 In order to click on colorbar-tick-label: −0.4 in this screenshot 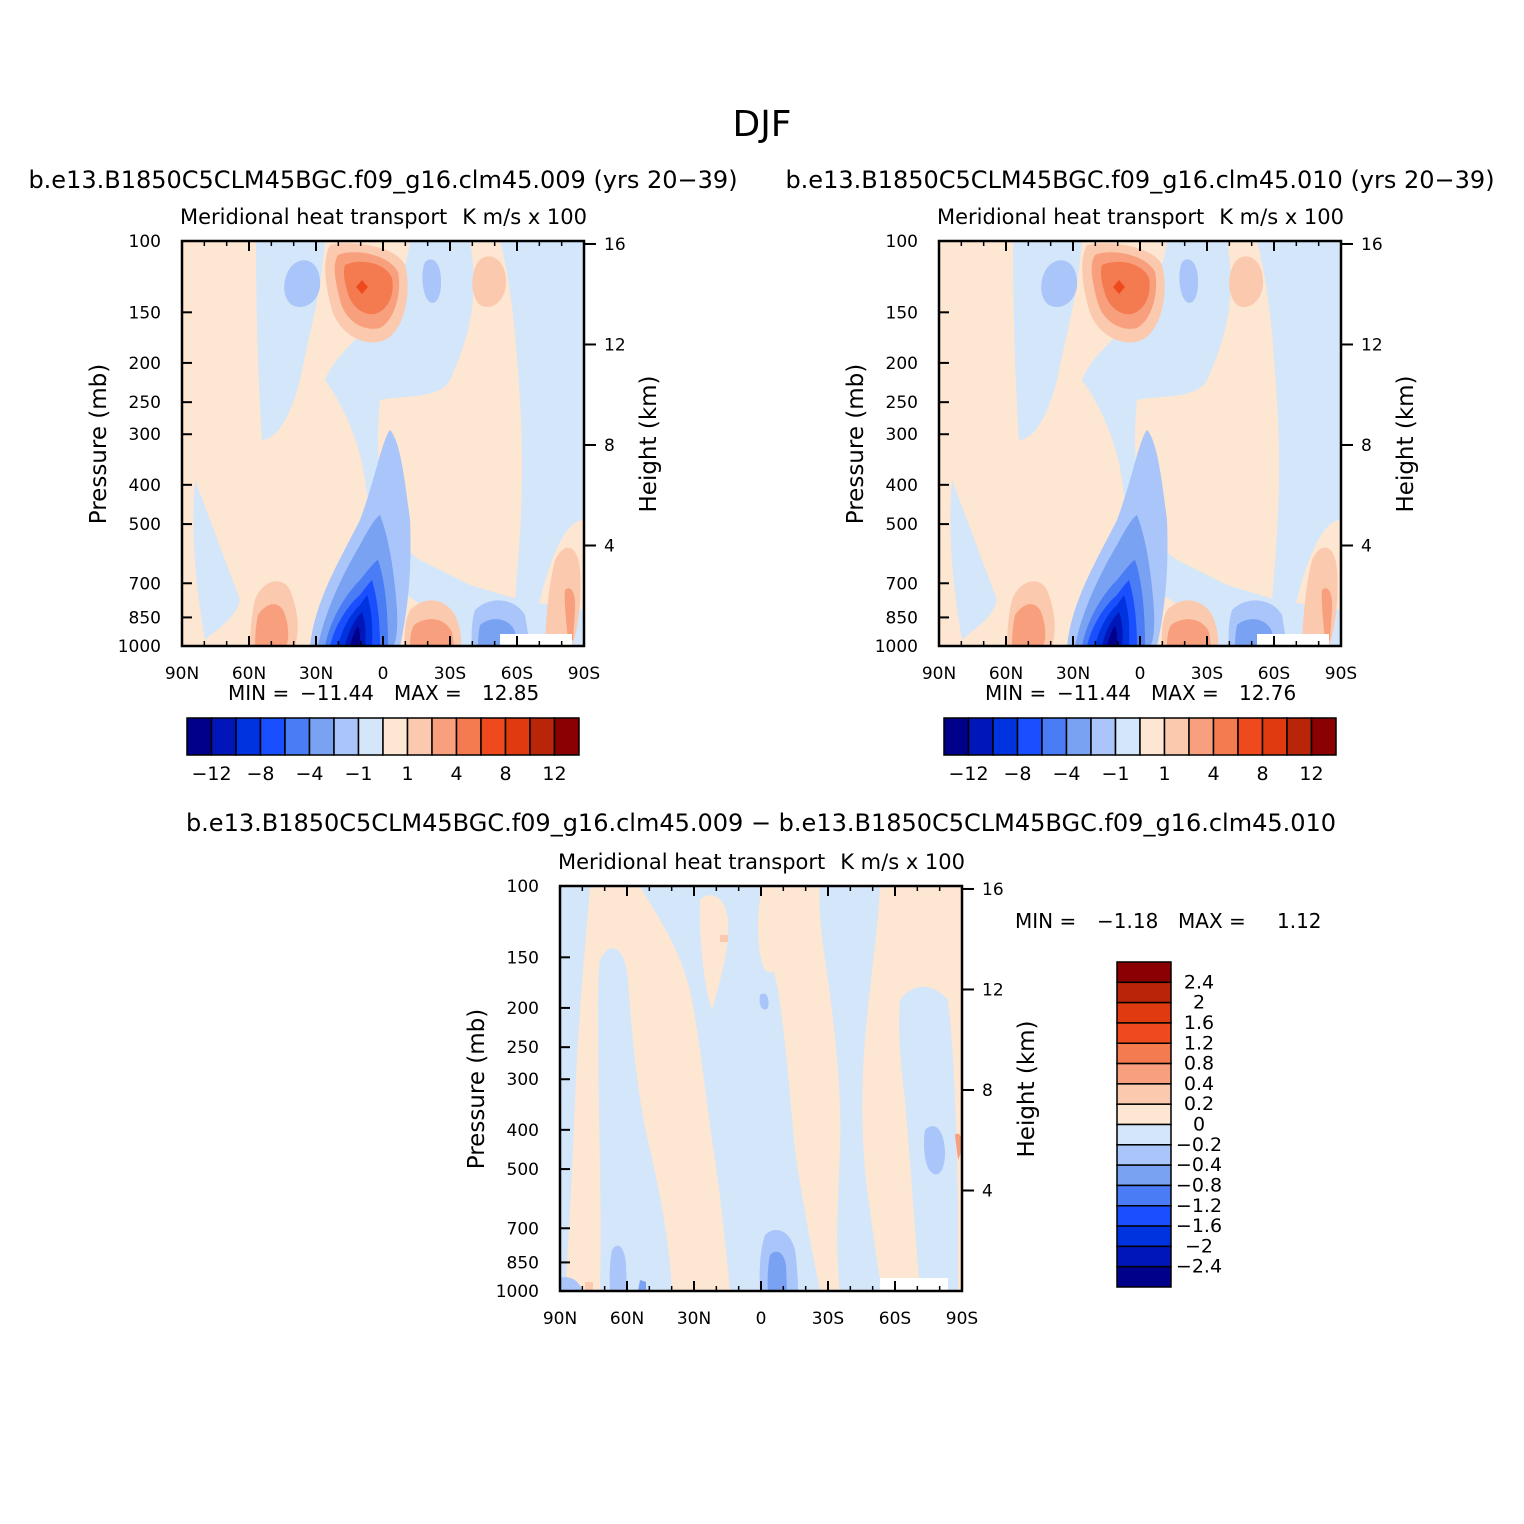, I will do `click(1199, 1165)`.